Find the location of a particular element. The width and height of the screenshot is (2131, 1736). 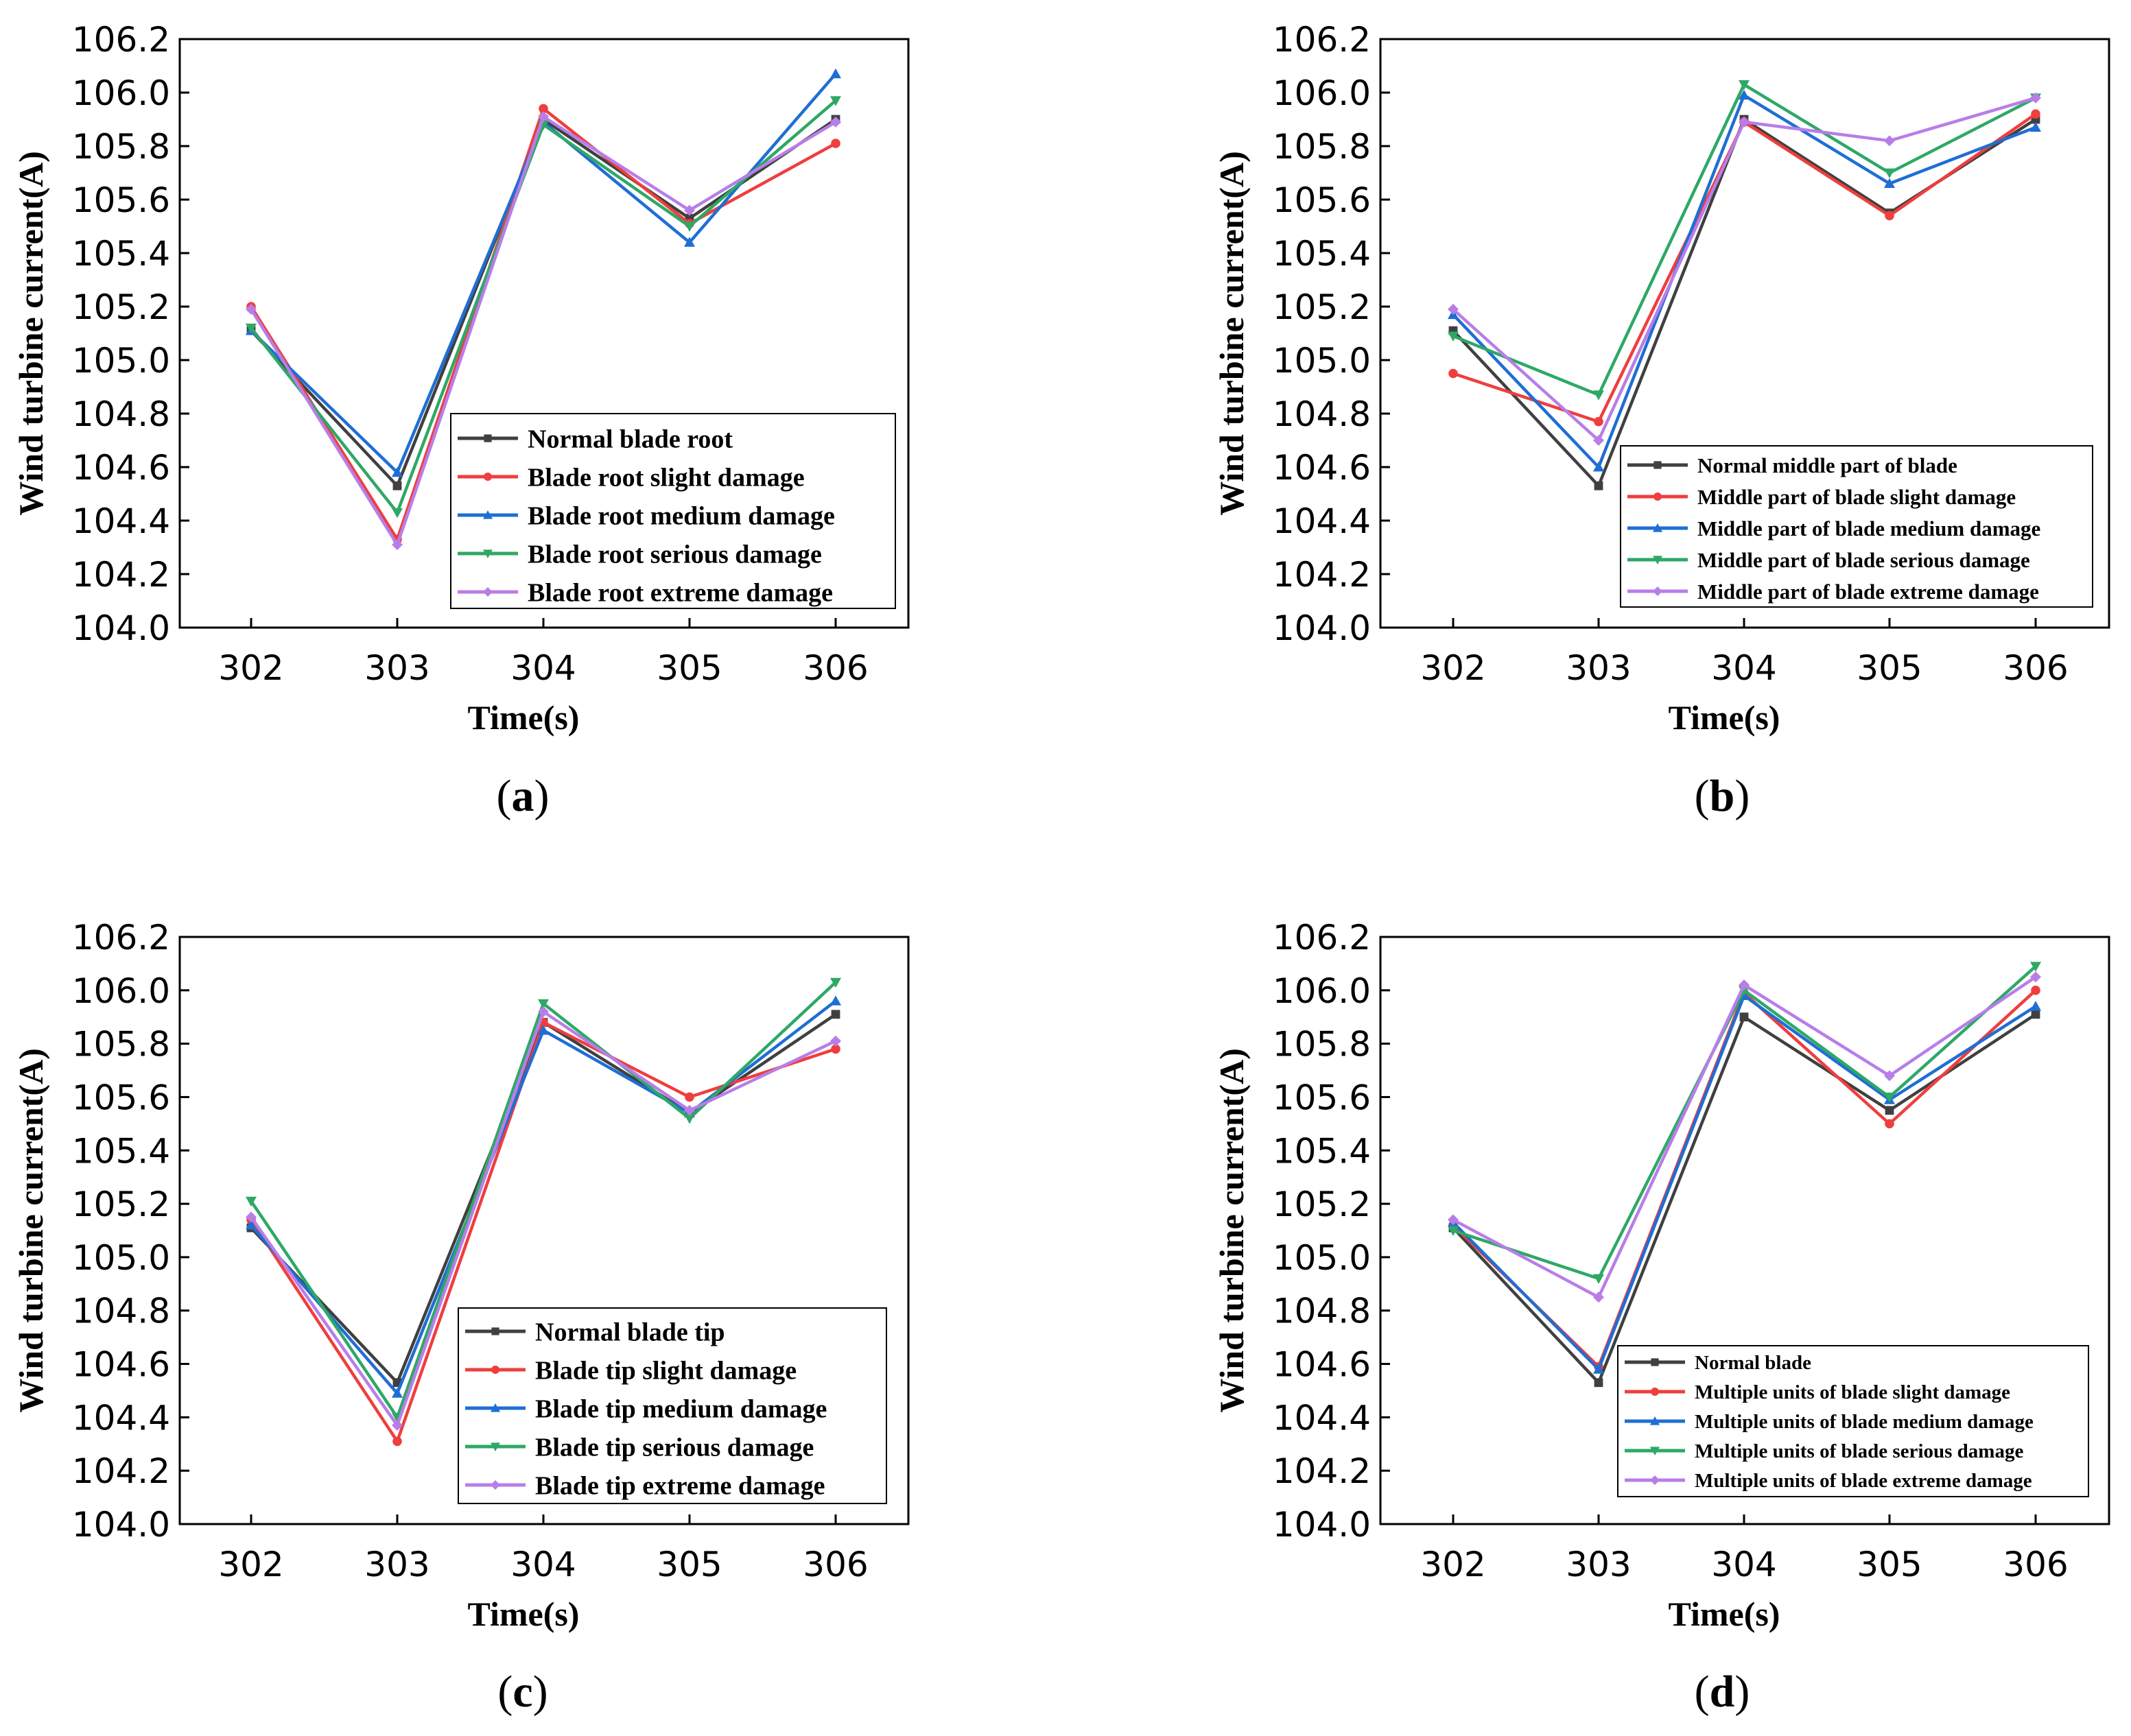

series-diamond is located at coordinates (1745, 269).